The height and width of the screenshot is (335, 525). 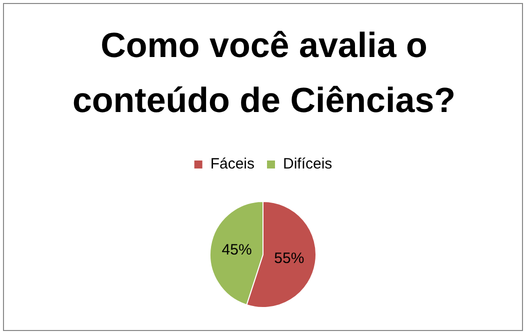 What do you see at coordinates (237, 249) in the screenshot?
I see `data-label: 45%` at bounding box center [237, 249].